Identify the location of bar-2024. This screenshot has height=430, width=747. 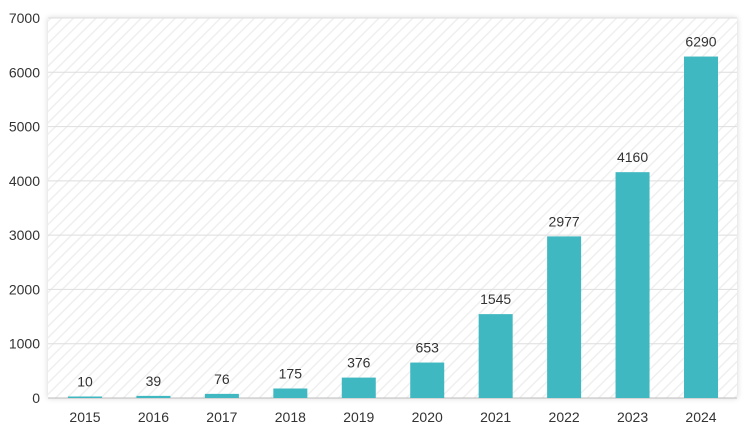
(701, 227).